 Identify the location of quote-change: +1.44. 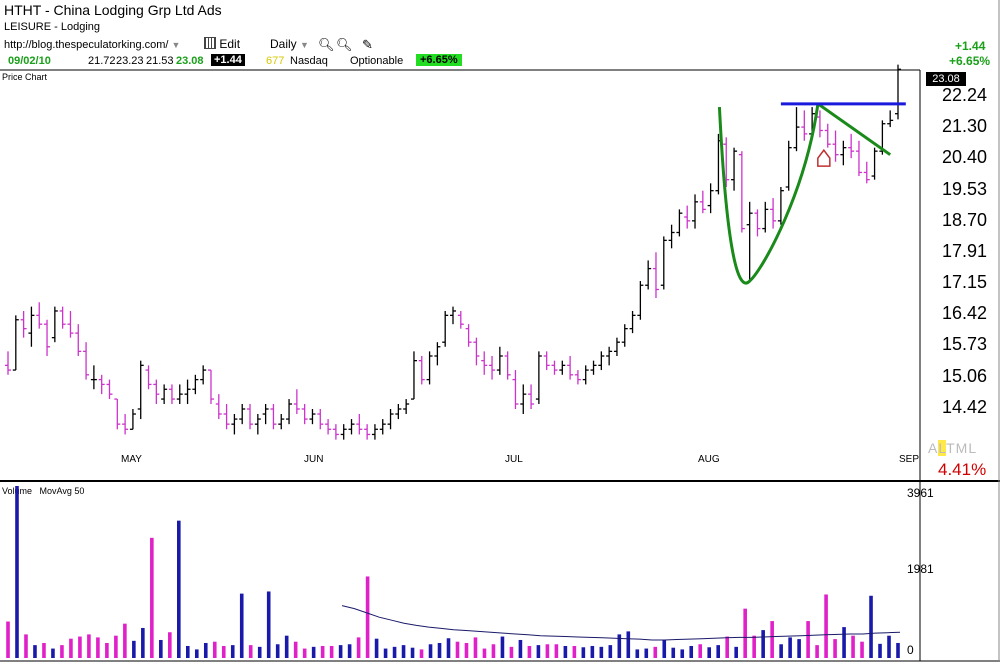
(228, 60).